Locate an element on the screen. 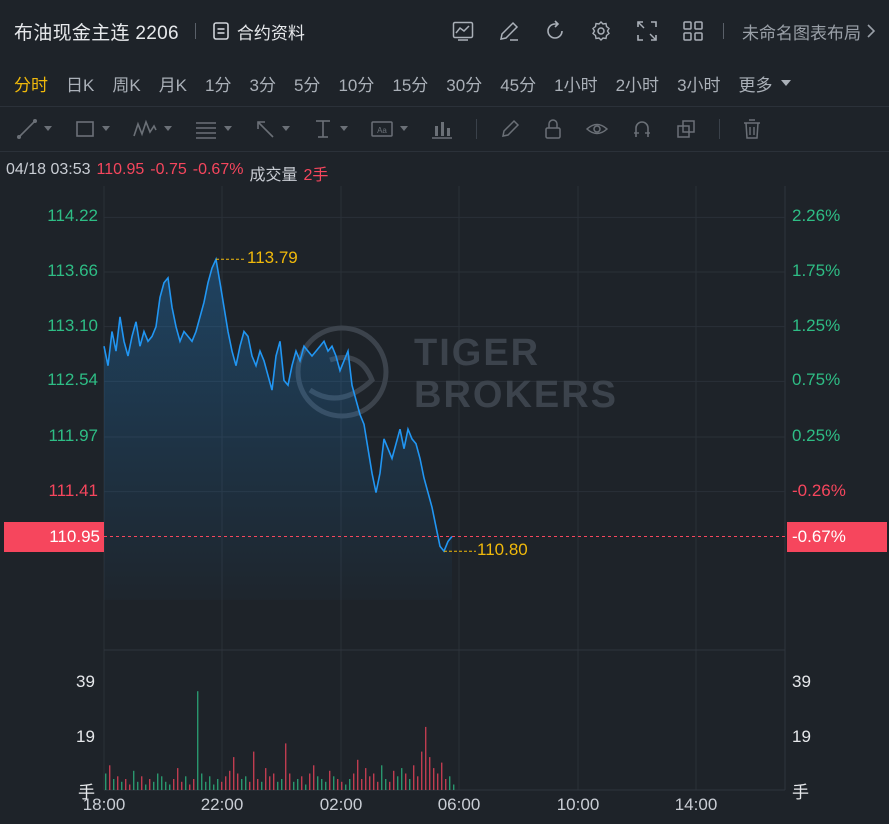  period-tab: 1小时 is located at coordinates (576, 85).